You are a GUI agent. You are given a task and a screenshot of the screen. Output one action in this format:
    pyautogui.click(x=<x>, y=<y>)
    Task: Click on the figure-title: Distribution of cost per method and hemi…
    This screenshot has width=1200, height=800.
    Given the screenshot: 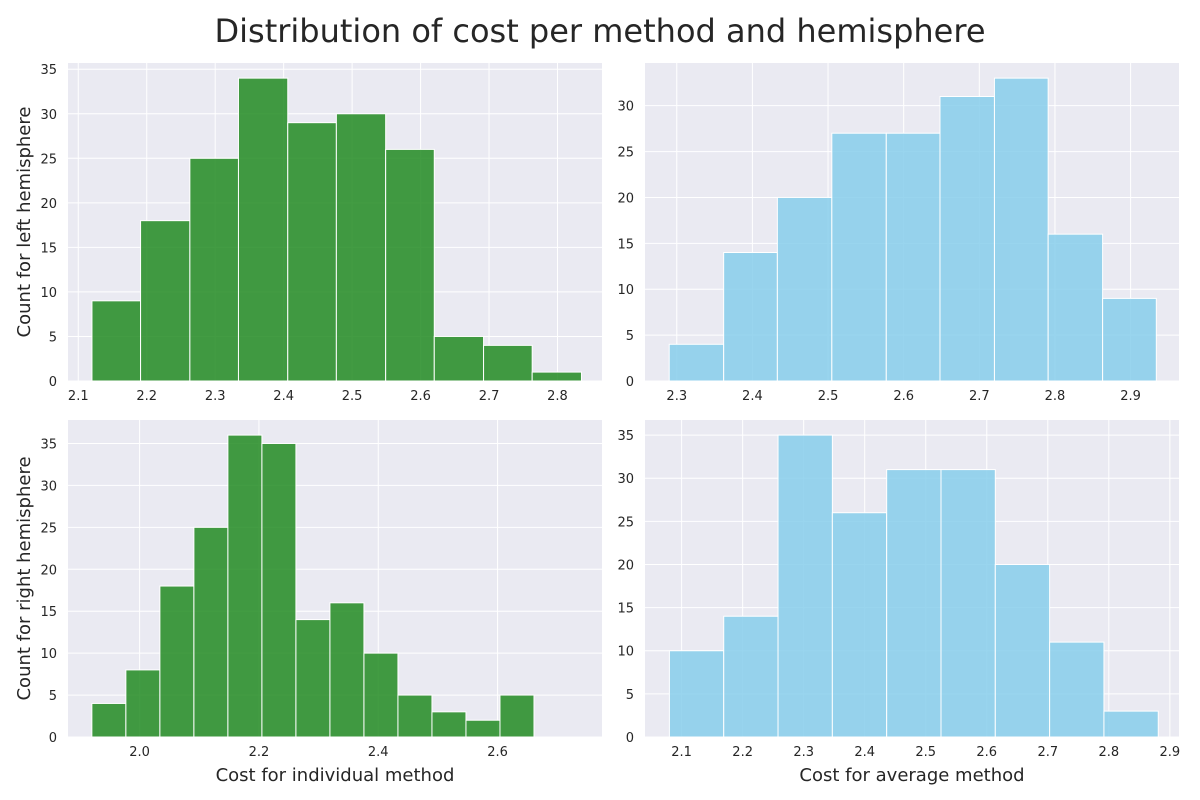 What is the action you would take?
    pyautogui.click(x=599, y=31)
    